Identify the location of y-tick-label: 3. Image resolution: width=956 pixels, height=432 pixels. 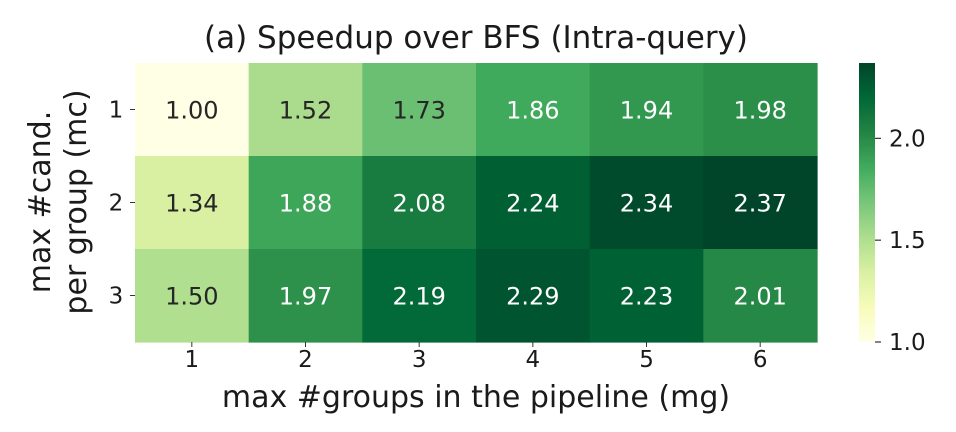
(116, 297).